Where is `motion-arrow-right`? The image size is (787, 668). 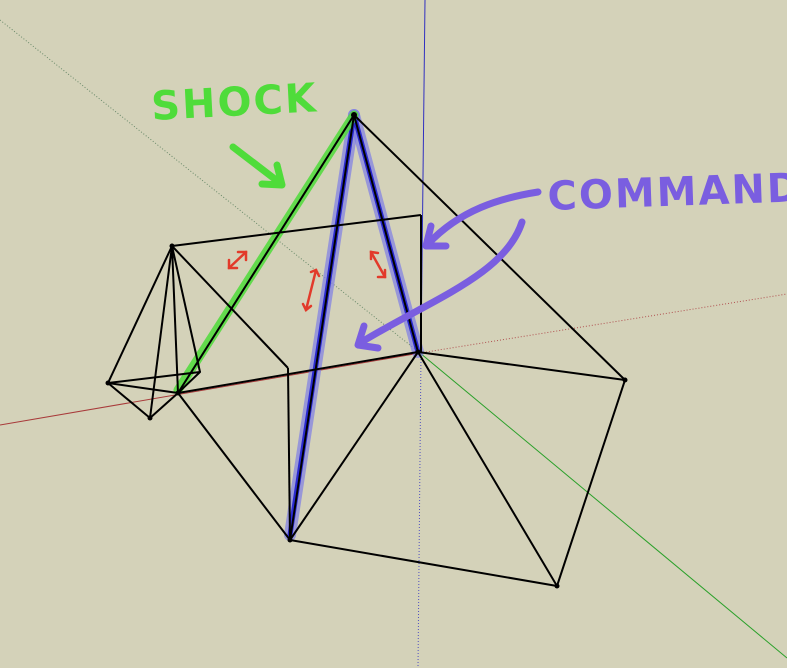
motion-arrow-right is located at coordinates (378, 264).